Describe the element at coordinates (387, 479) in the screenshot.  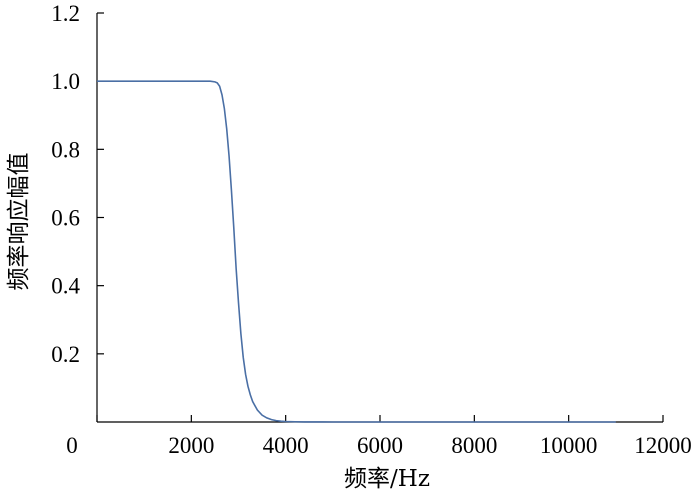
I see `x-axis-title: 频率/Hz` at that location.